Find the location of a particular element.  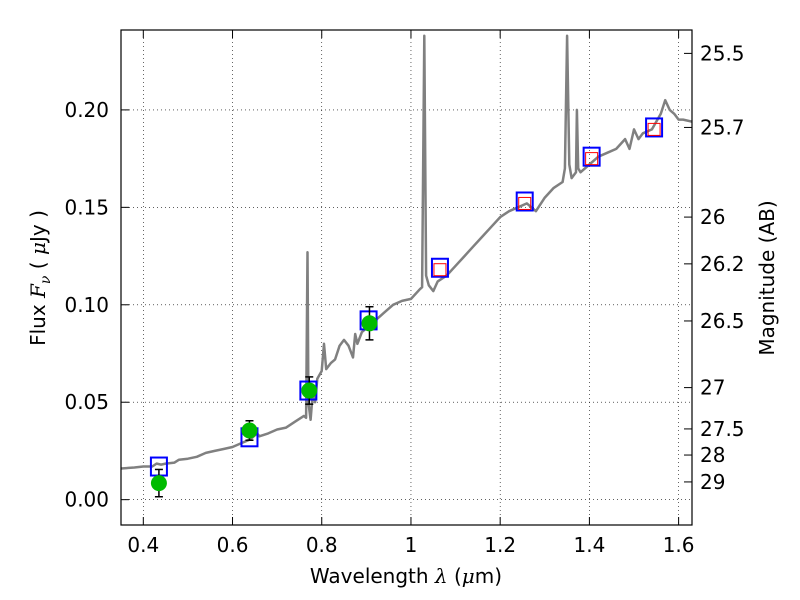

y2-tick-label: 28 is located at coordinates (712, 455).